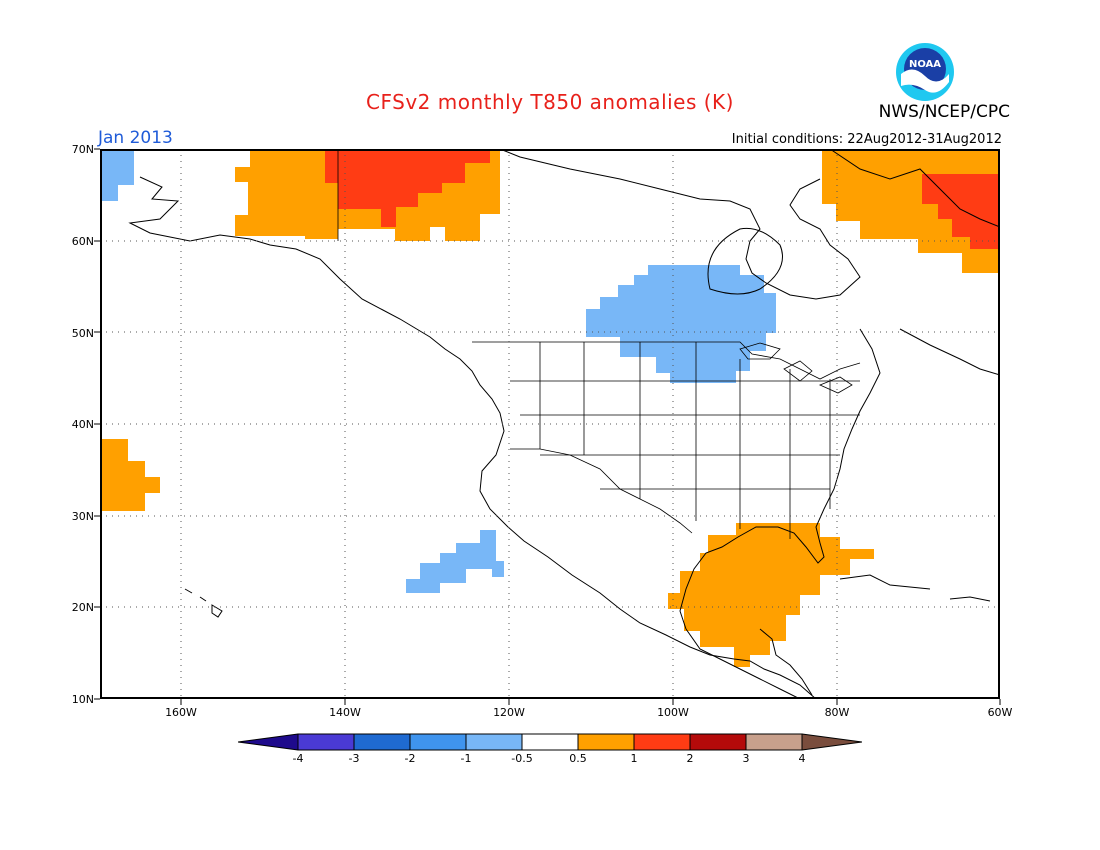  Describe the element at coordinates (746, 758) in the screenshot. I see `colorbar-label: 3` at that location.